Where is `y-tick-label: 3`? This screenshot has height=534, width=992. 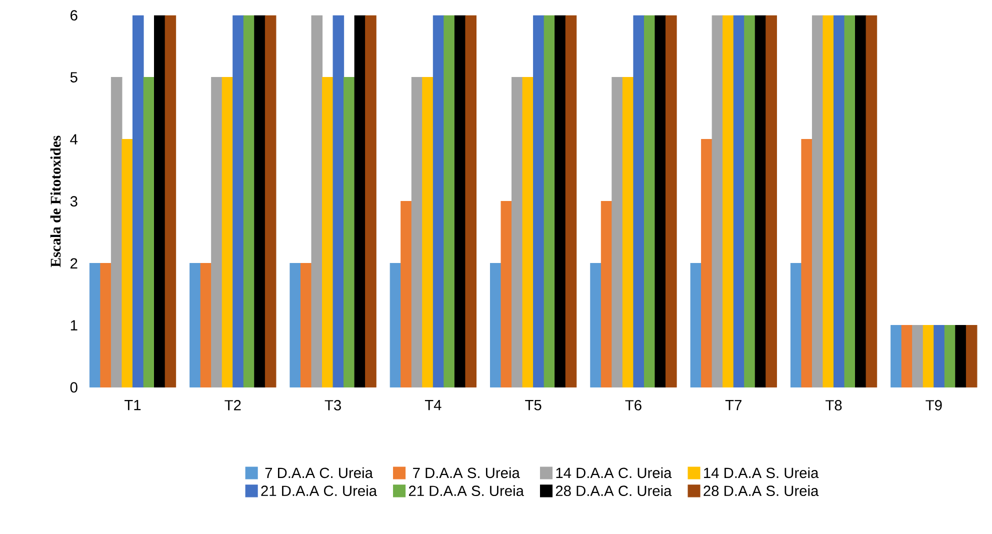
y-tick-label: 3 is located at coordinates (74, 201).